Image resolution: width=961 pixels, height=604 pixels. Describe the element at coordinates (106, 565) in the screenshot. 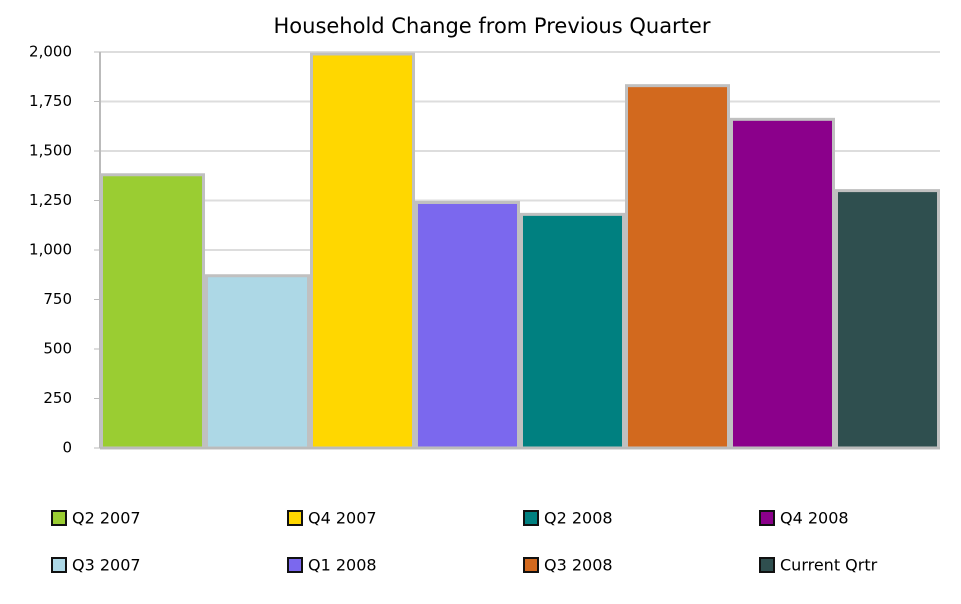

I see `legend-label: Q3 2007` at that location.